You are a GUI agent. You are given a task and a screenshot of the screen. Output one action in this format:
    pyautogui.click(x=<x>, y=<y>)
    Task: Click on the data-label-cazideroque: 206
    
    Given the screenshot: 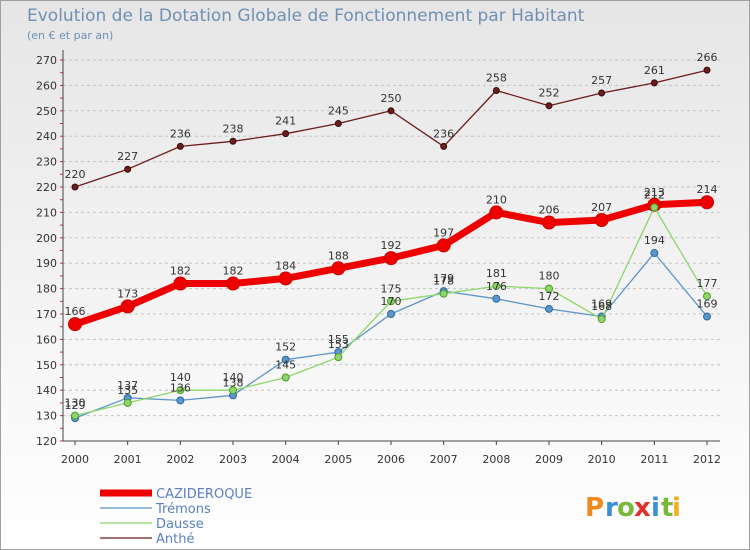 What is the action you would take?
    pyautogui.click(x=549, y=210)
    